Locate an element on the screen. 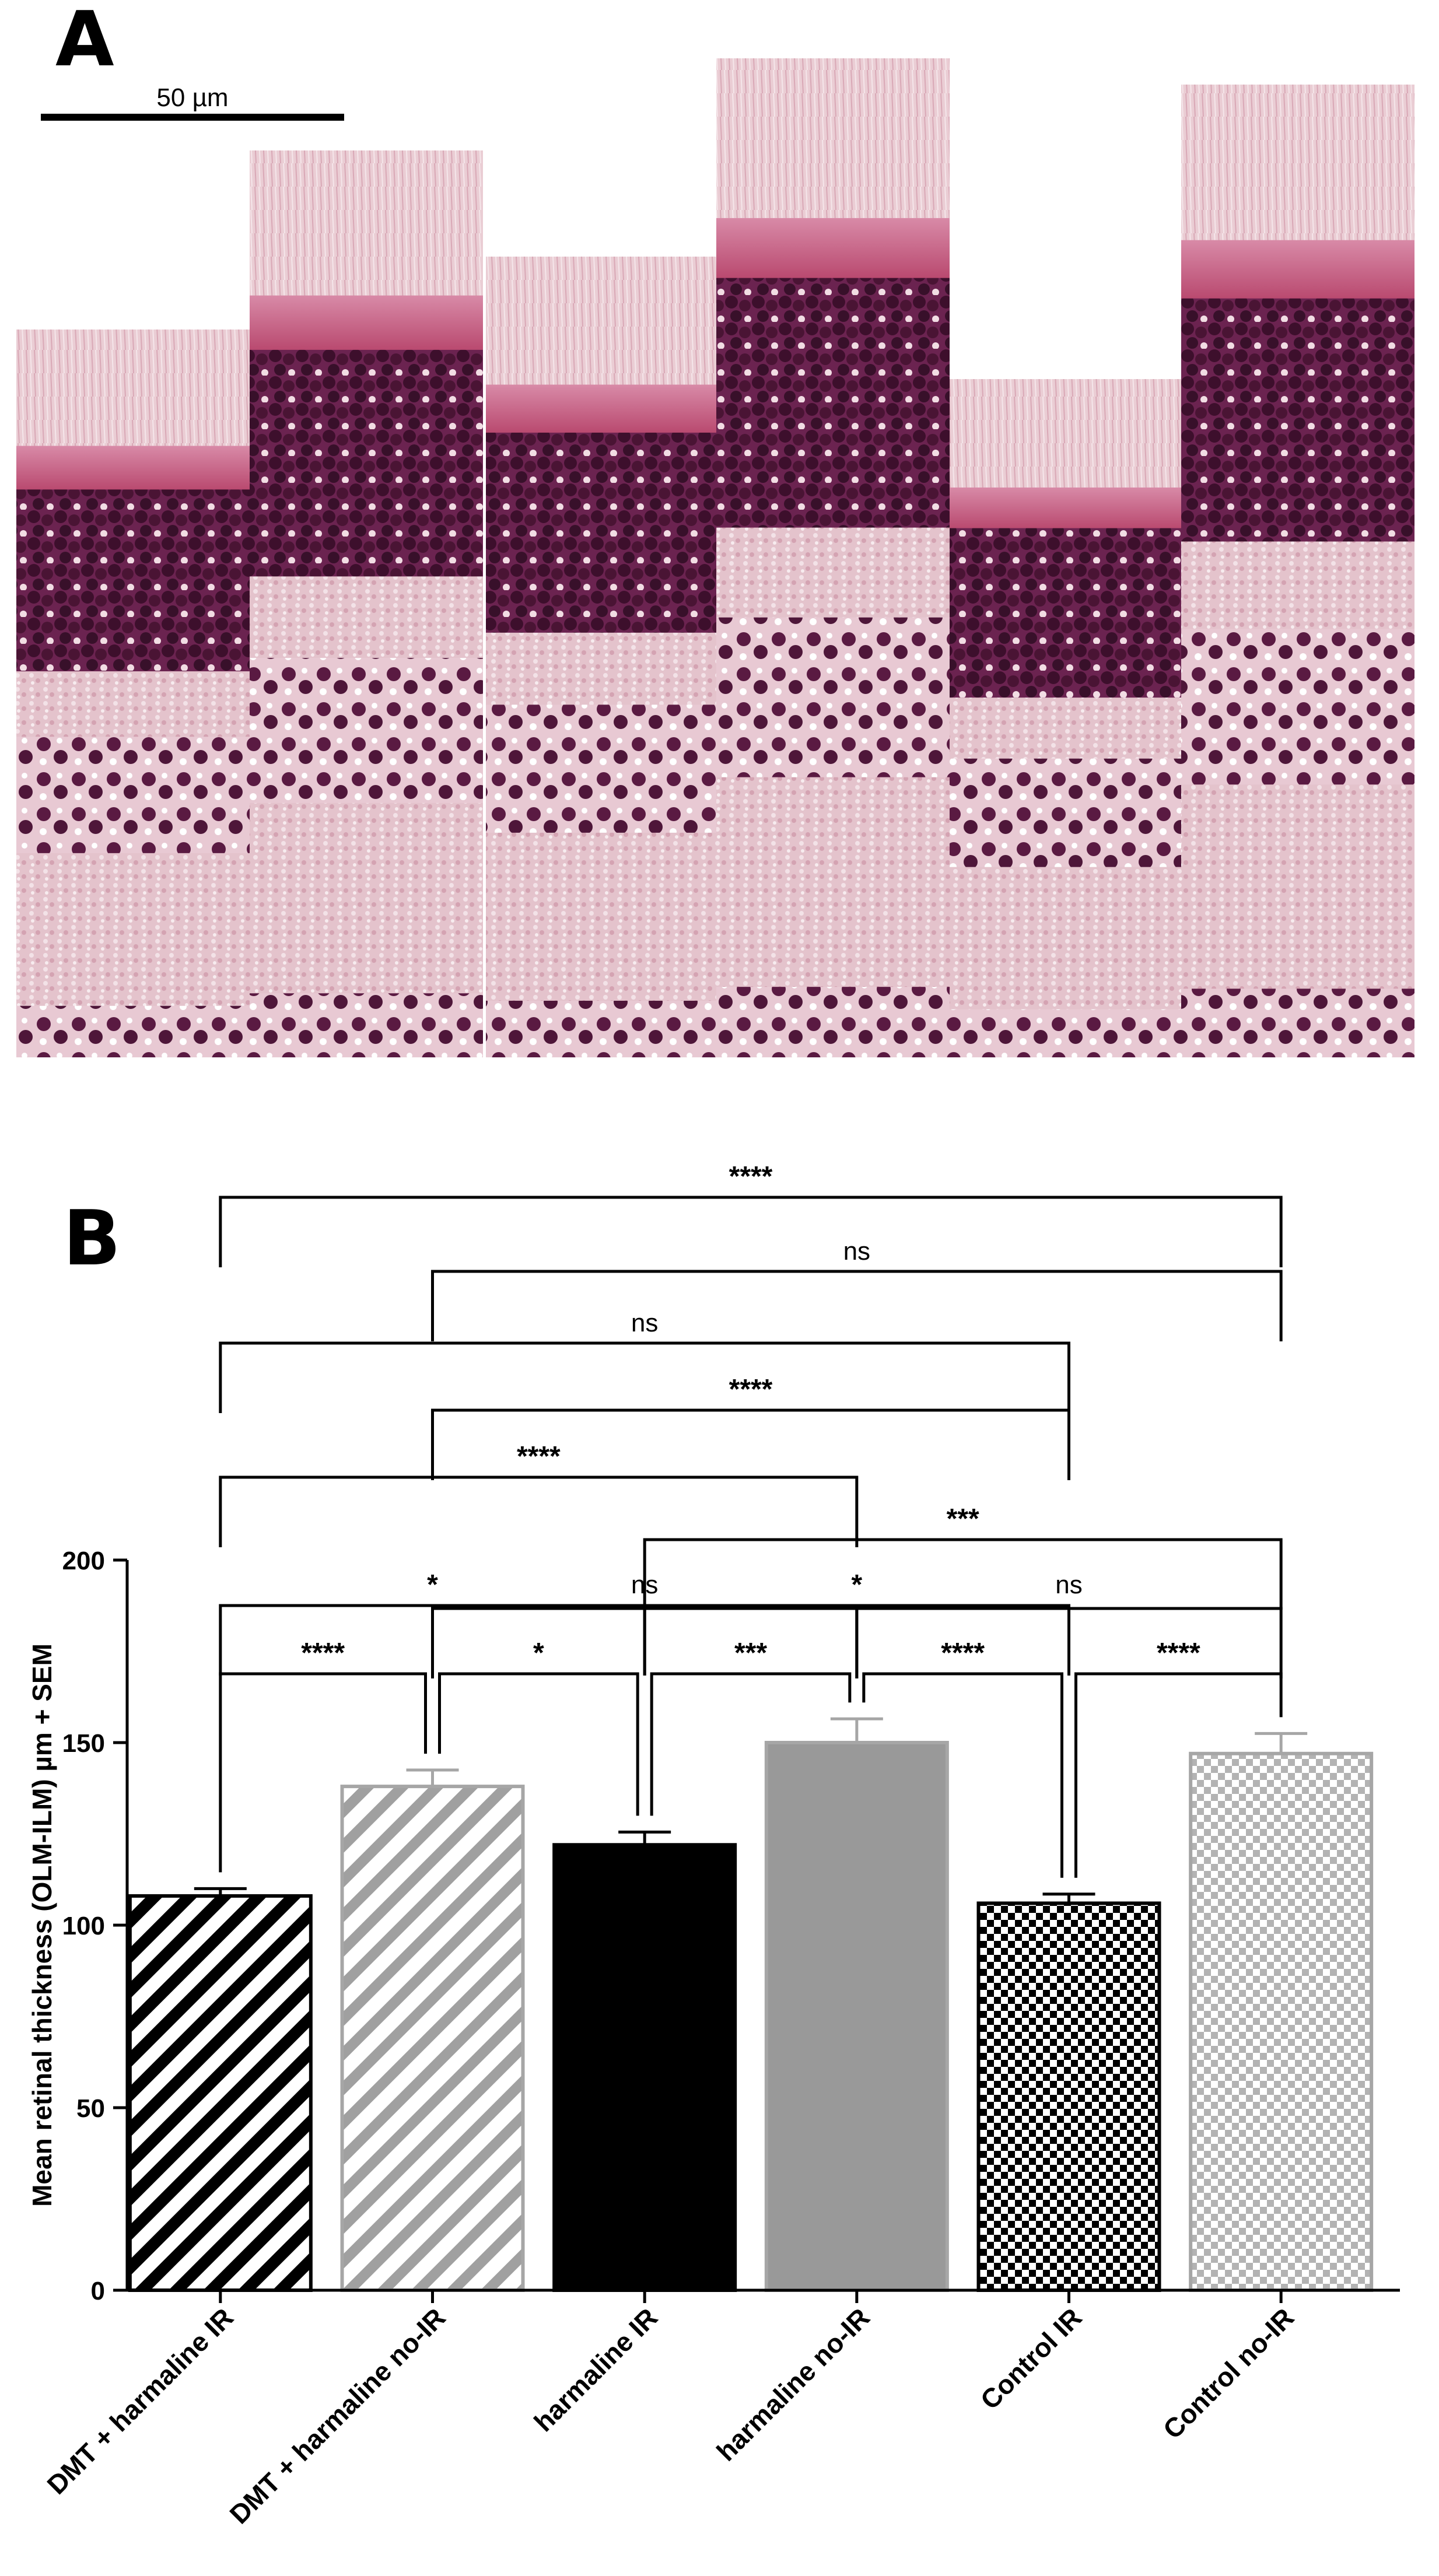 The image size is (1439, 2576). scale-bar-label: 50 µm is located at coordinates (192, 97).